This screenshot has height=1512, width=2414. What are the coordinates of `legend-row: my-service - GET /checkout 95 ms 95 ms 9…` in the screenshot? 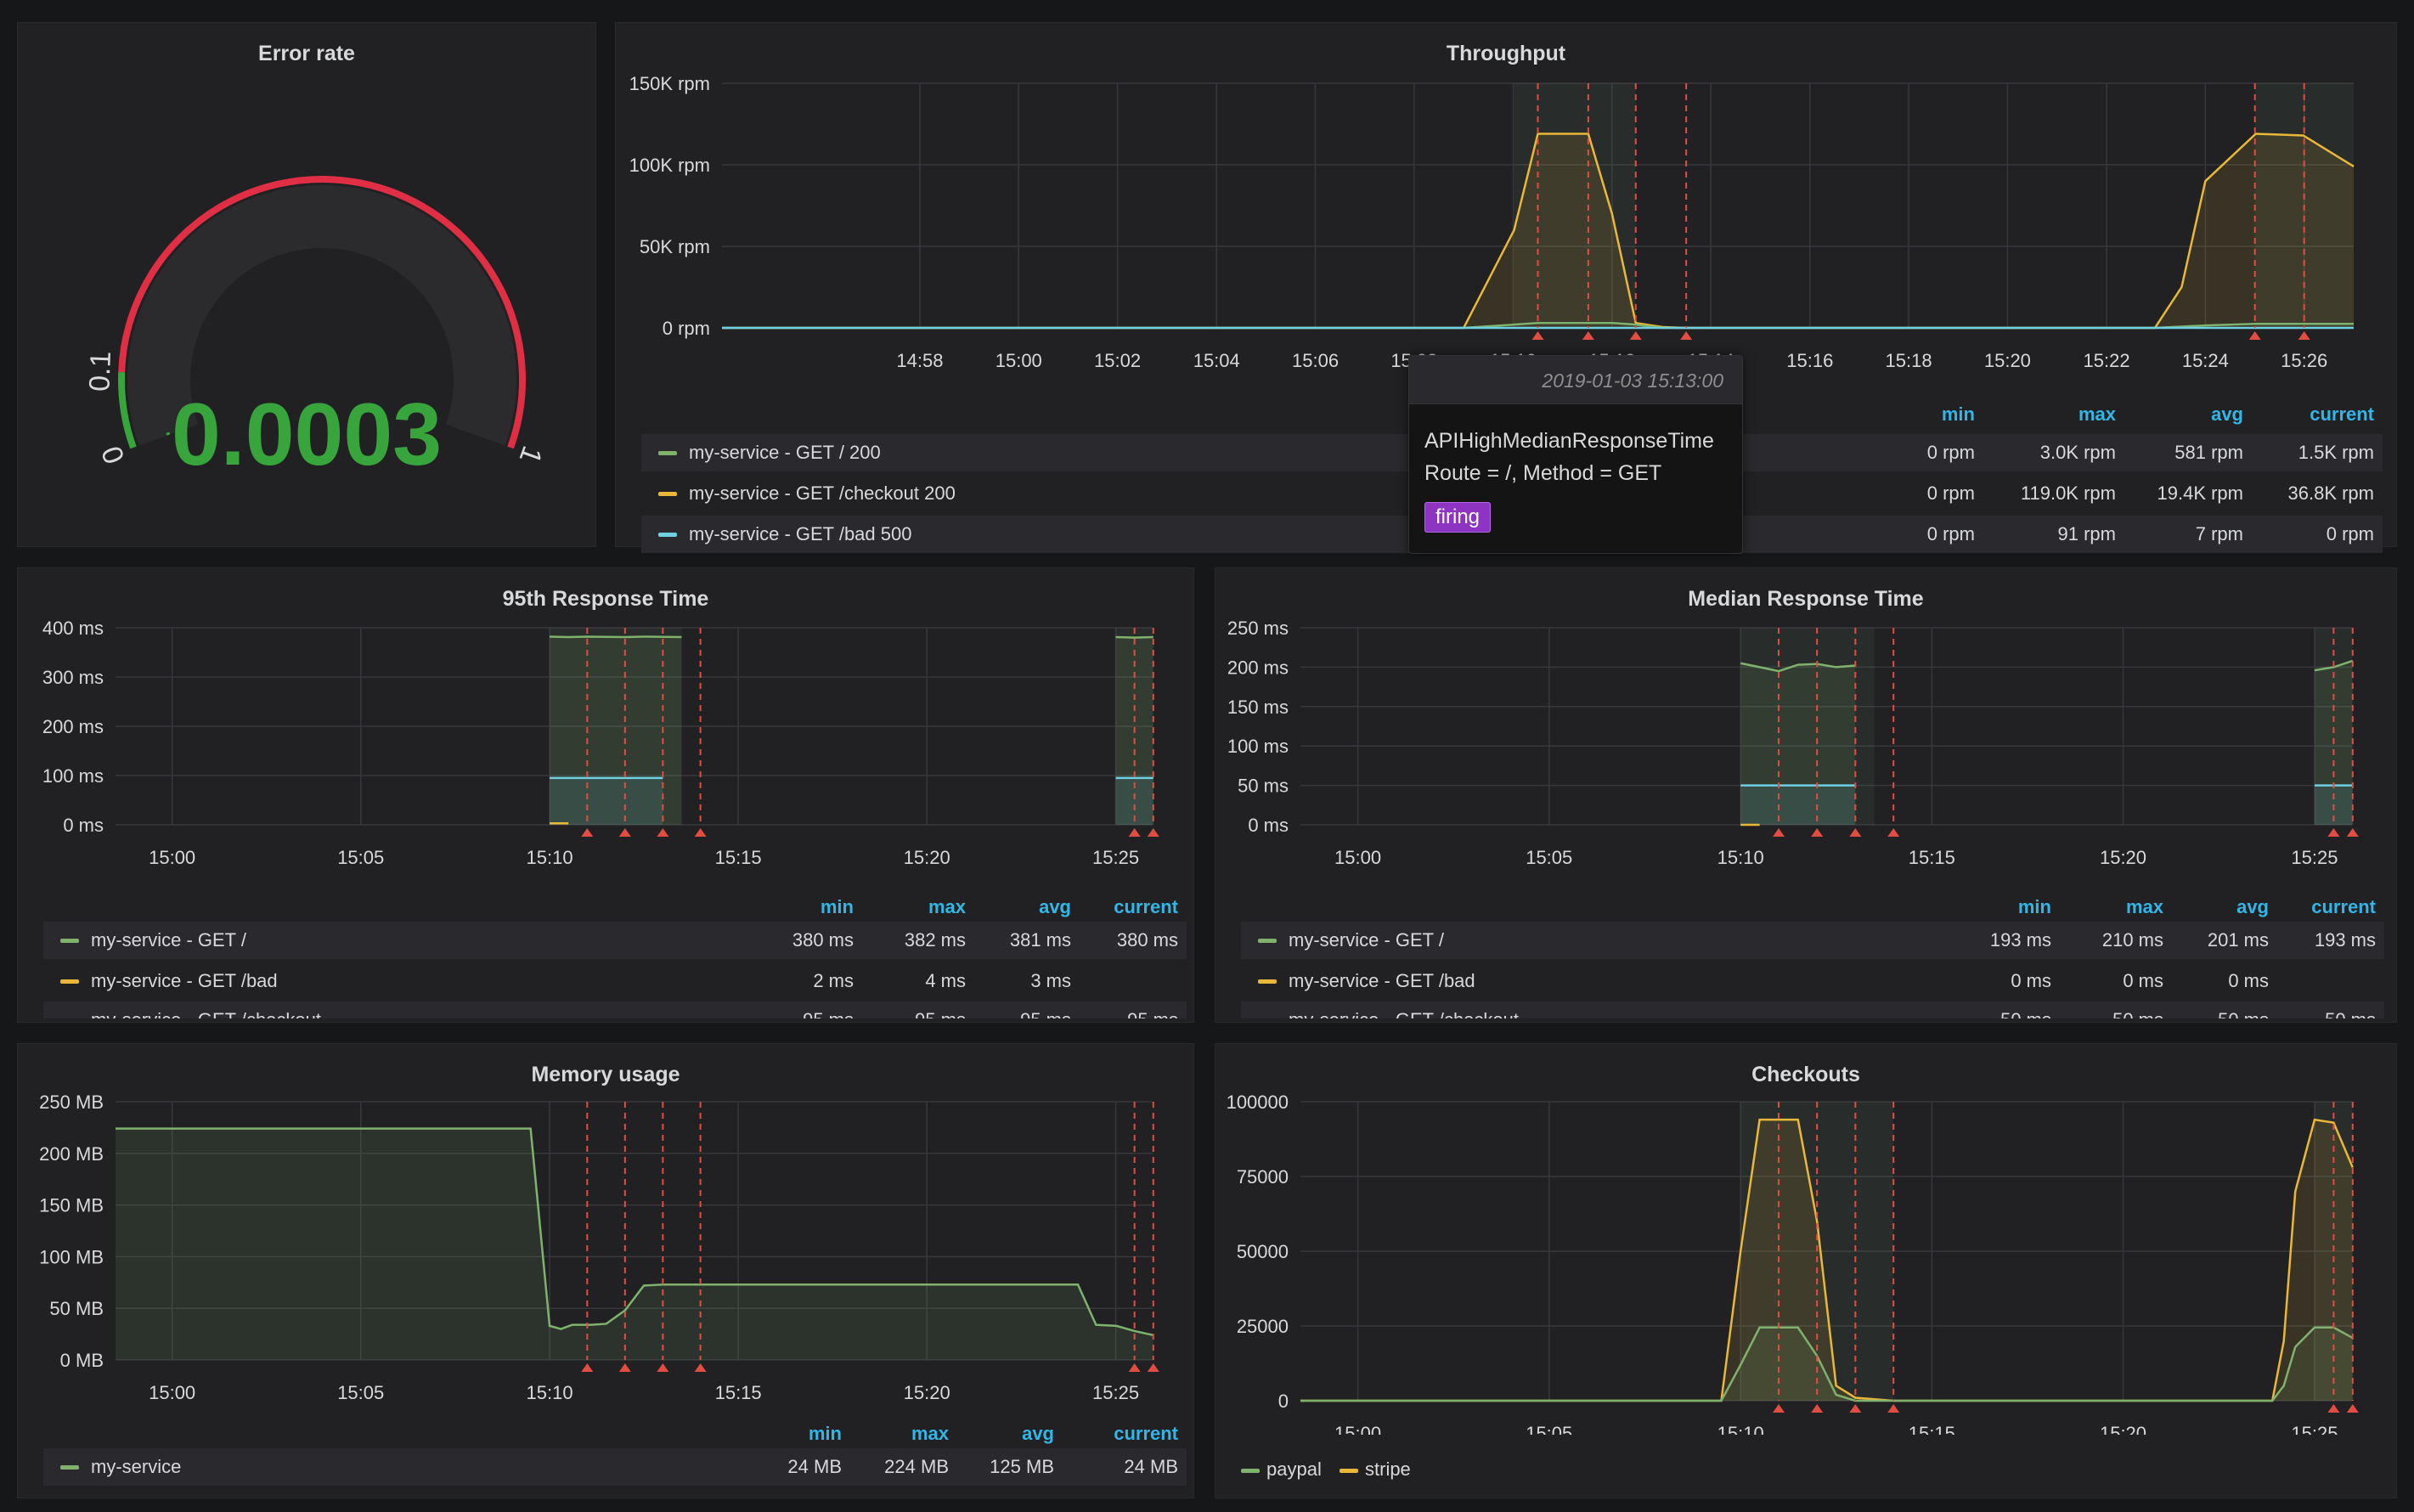 It's located at (615, 1010).